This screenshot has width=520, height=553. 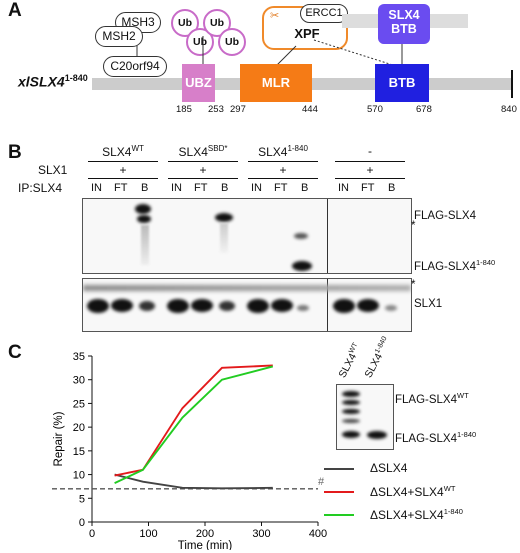 I want to click on tick-678: 678, so click(x=424, y=109).